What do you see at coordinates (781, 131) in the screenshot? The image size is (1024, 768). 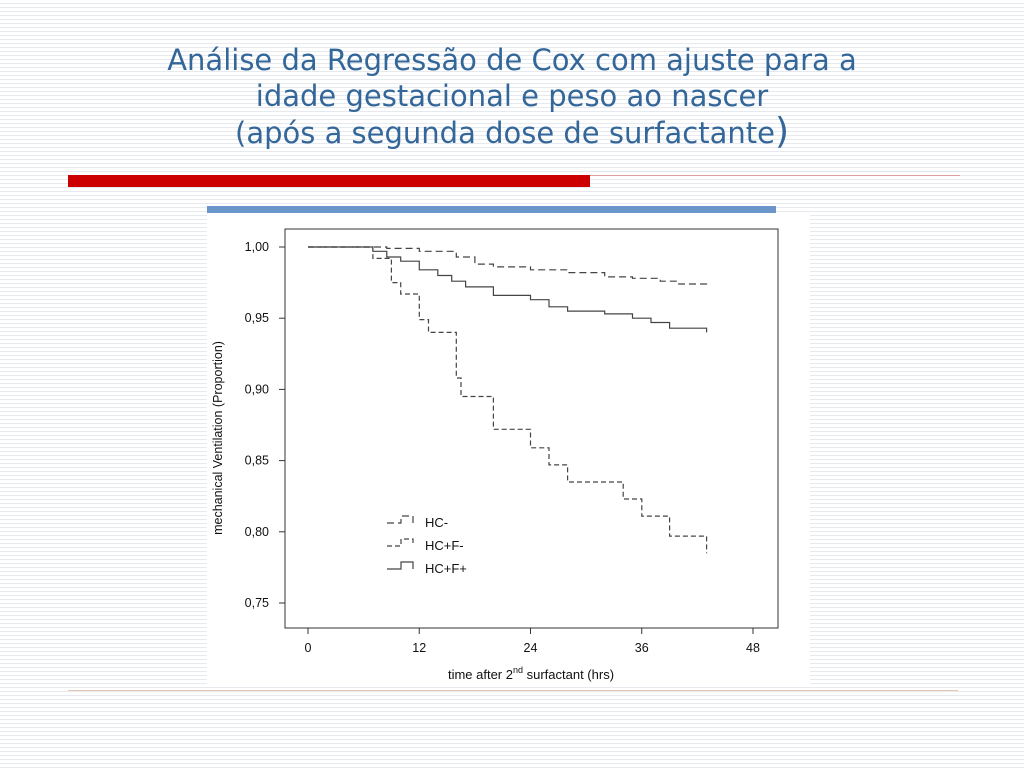 I see `title-closing-paren: )` at bounding box center [781, 131].